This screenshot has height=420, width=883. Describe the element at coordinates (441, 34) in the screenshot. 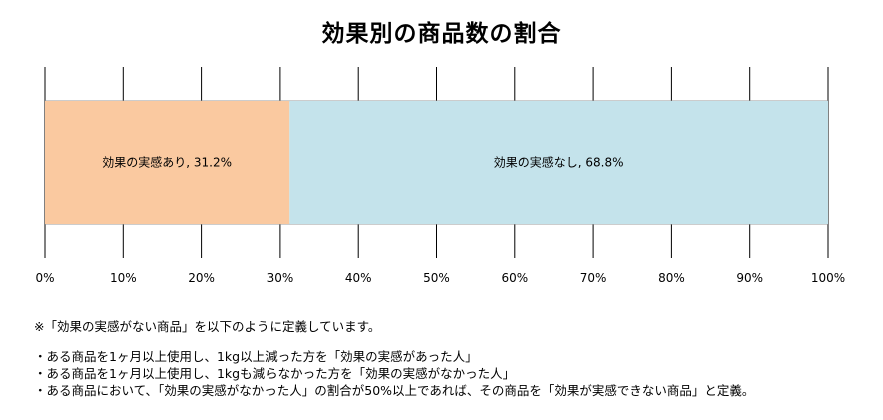

I see `chart-title: 効果別の商品数の割合` at that location.